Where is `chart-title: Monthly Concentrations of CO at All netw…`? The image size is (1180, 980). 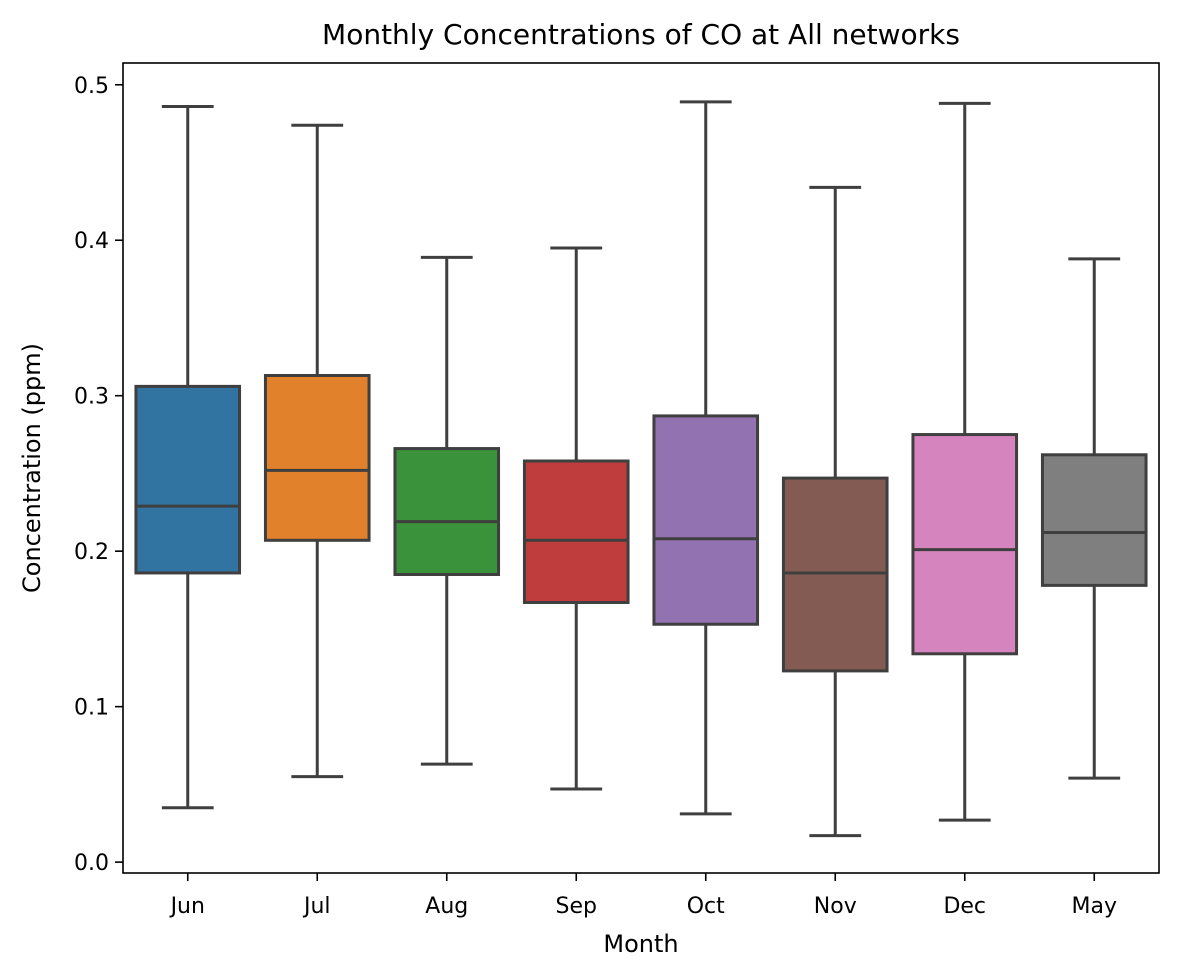
chart-title: Monthly Concentrations of CO at All netw… is located at coordinates (641, 34).